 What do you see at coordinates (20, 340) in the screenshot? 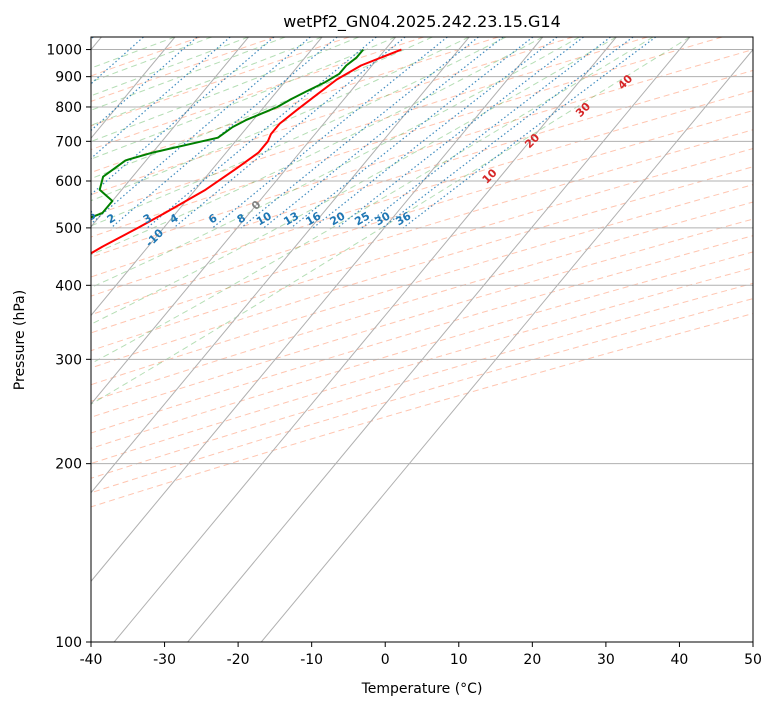
I see `y-axis-label: Pressure (hPa)` at bounding box center [20, 340].